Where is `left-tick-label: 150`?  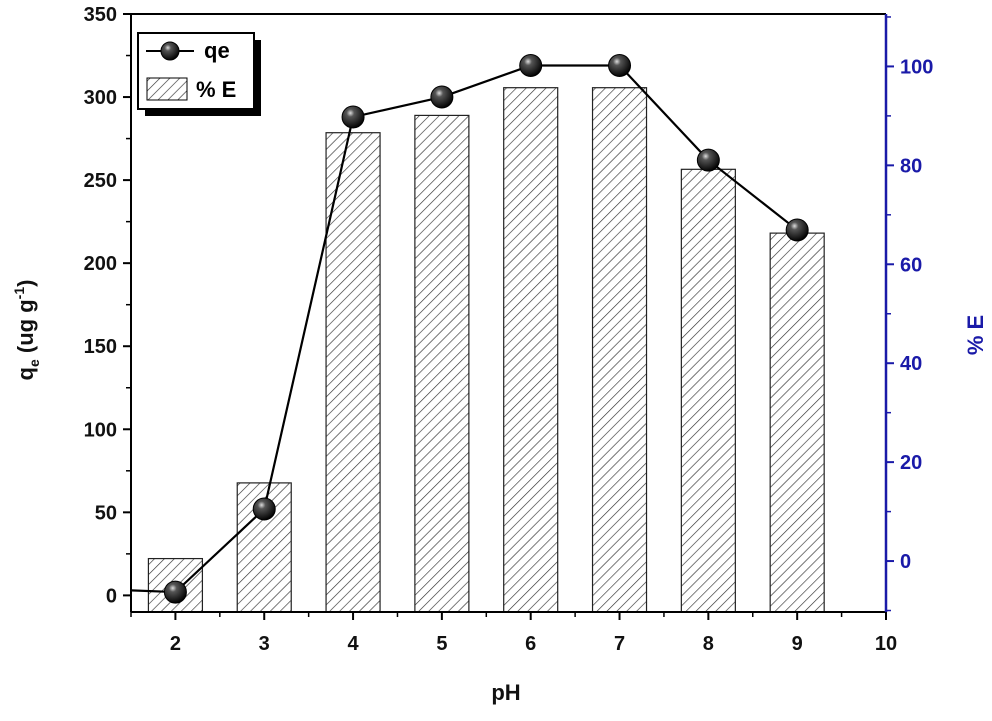 left-tick-label: 150 is located at coordinates (100, 347).